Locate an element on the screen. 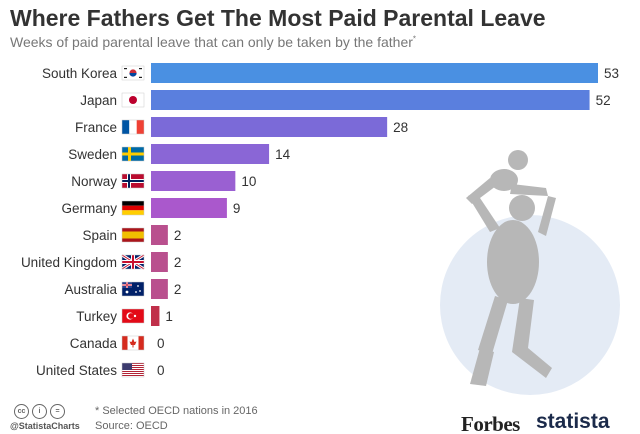  forbes-logo: Forbes is located at coordinates (490, 423).